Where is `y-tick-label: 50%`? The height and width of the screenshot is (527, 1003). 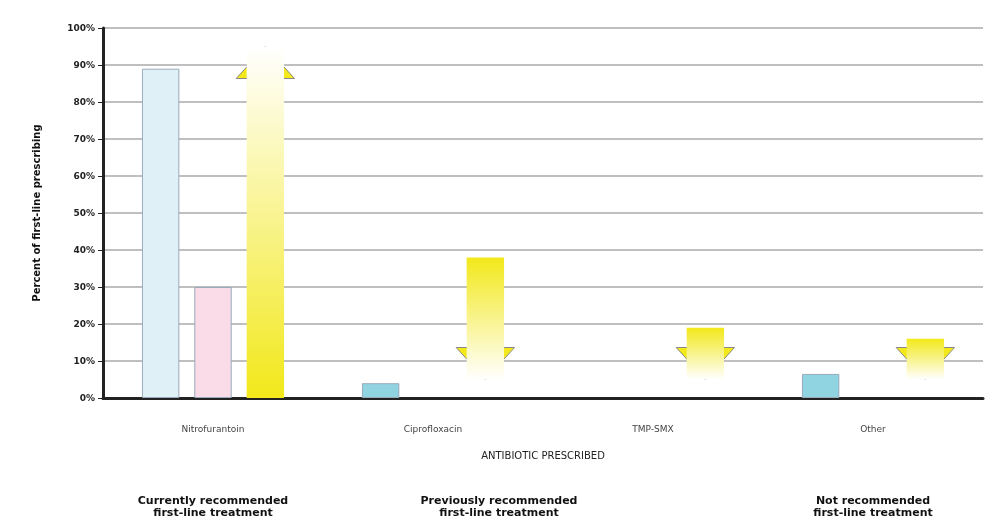 y-tick-label: 50% is located at coordinates (84, 213).